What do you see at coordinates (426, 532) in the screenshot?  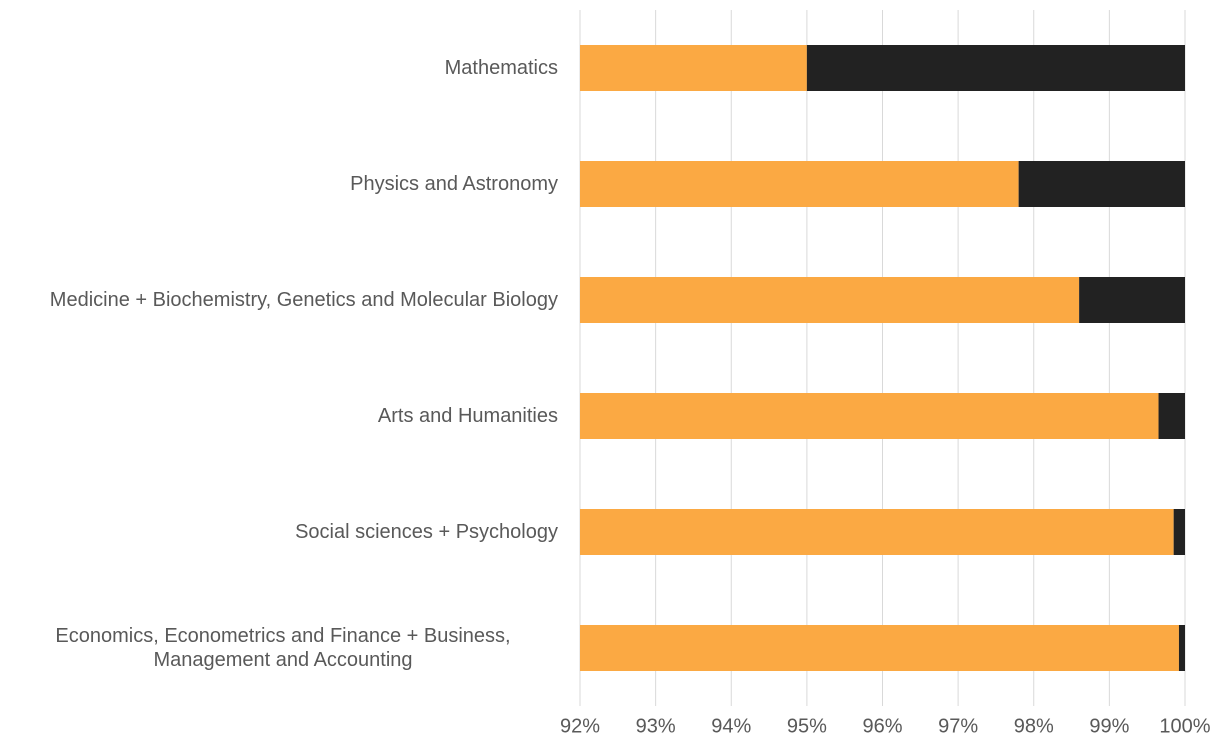 I see `y-tick-label: Social sciences + Psychology` at bounding box center [426, 532].